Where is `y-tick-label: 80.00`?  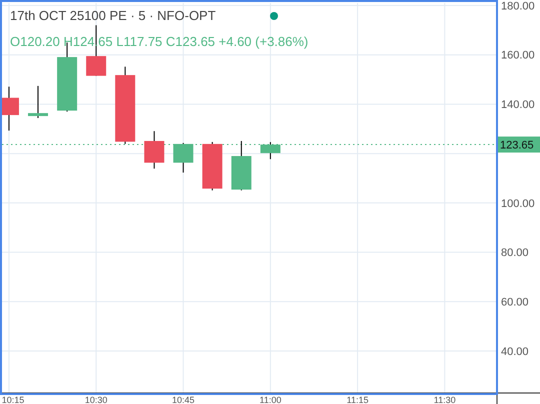
y-tick-label: 80.00 is located at coordinates (515, 253).